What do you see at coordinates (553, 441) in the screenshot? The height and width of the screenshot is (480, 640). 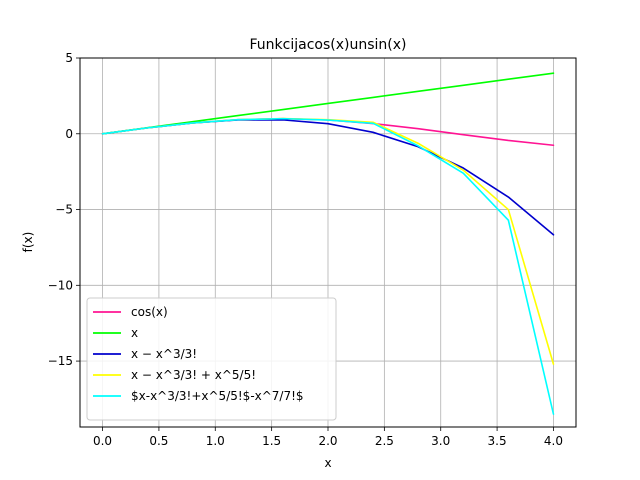 I see `x-tick-label: 4.0` at bounding box center [553, 441].